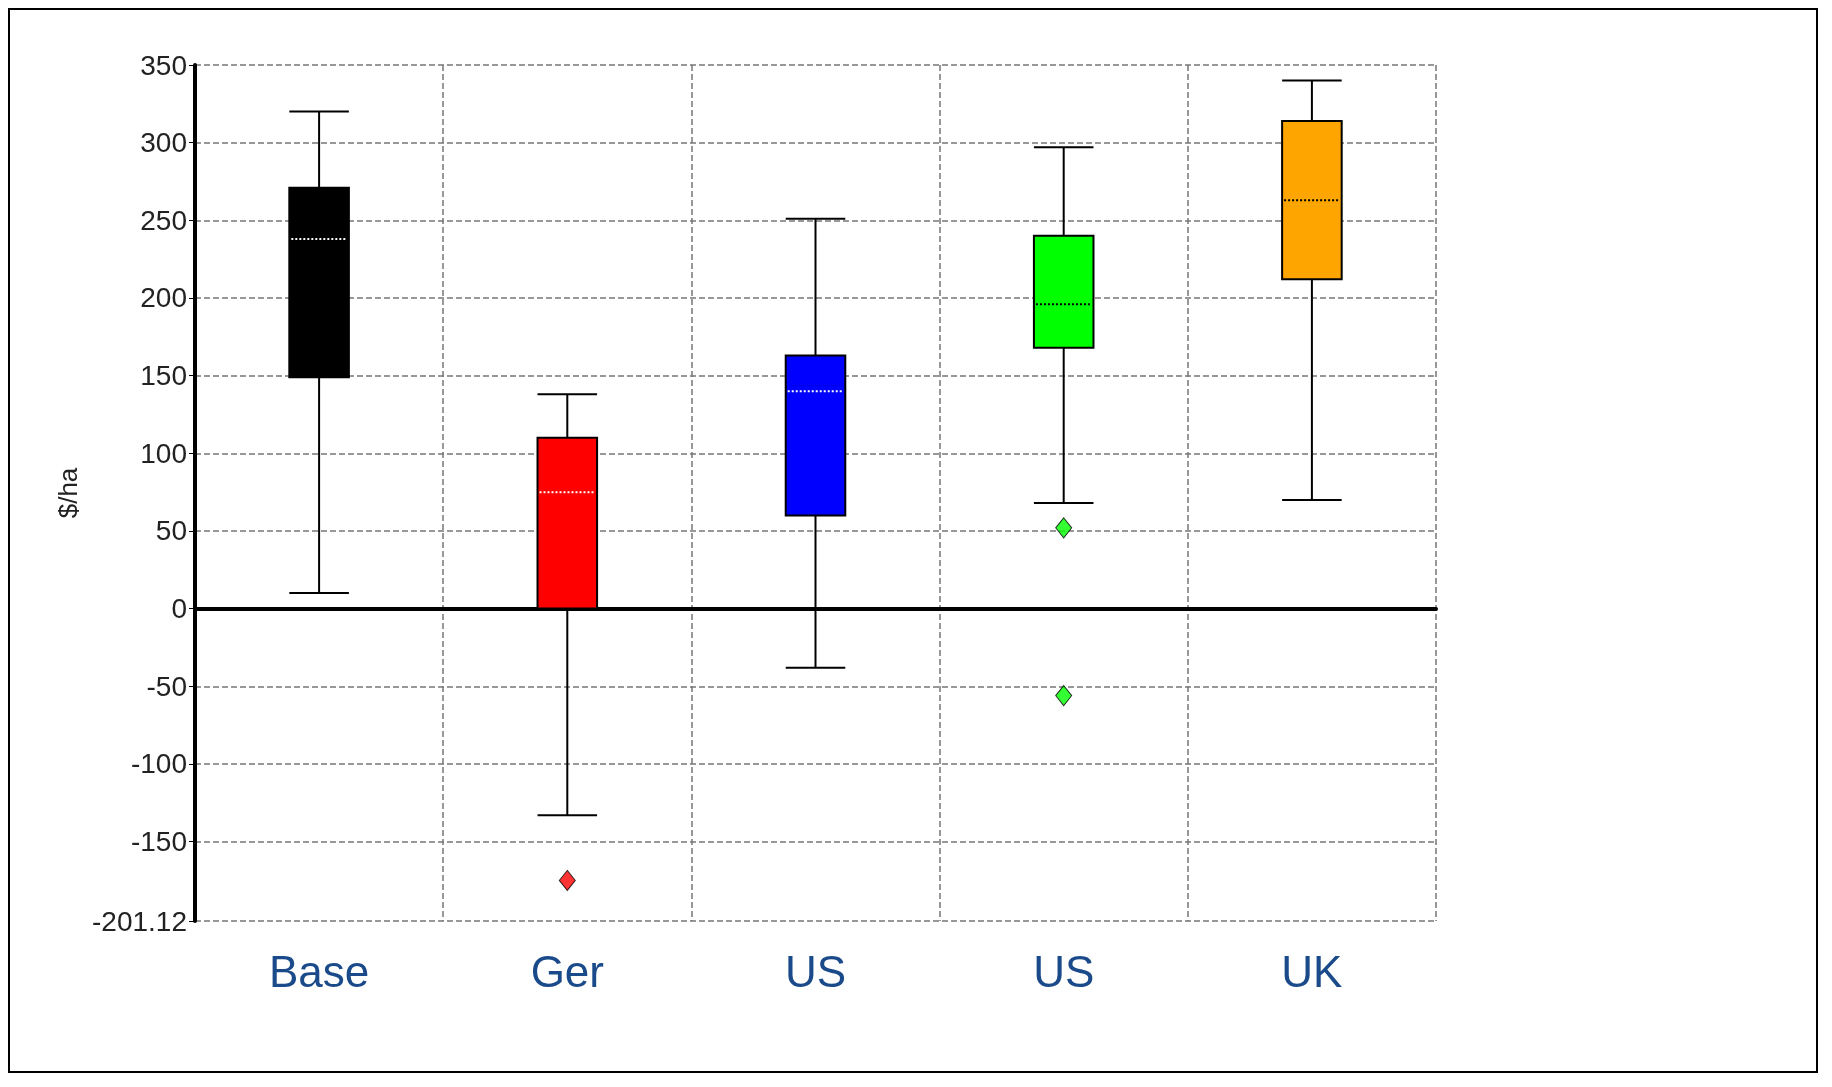  What do you see at coordinates (163, 298) in the screenshot?
I see `y-tick-label: 200` at bounding box center [163, 298].